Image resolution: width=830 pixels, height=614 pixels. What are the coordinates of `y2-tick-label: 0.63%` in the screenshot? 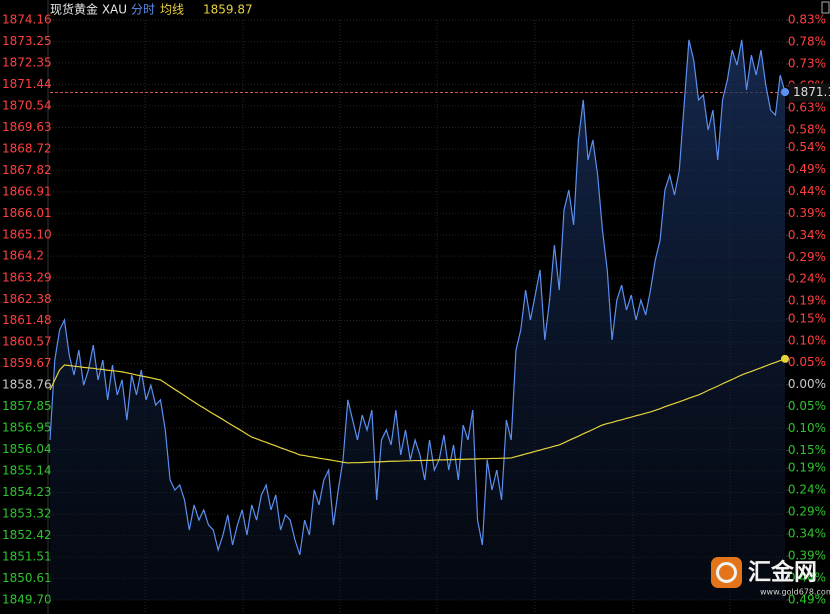 It's located at (807, 107).